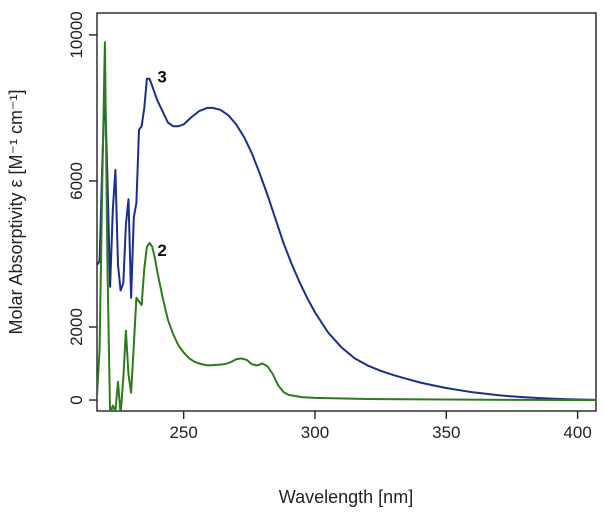  I want to click on y-tick-label: 0, so click(76, 399).